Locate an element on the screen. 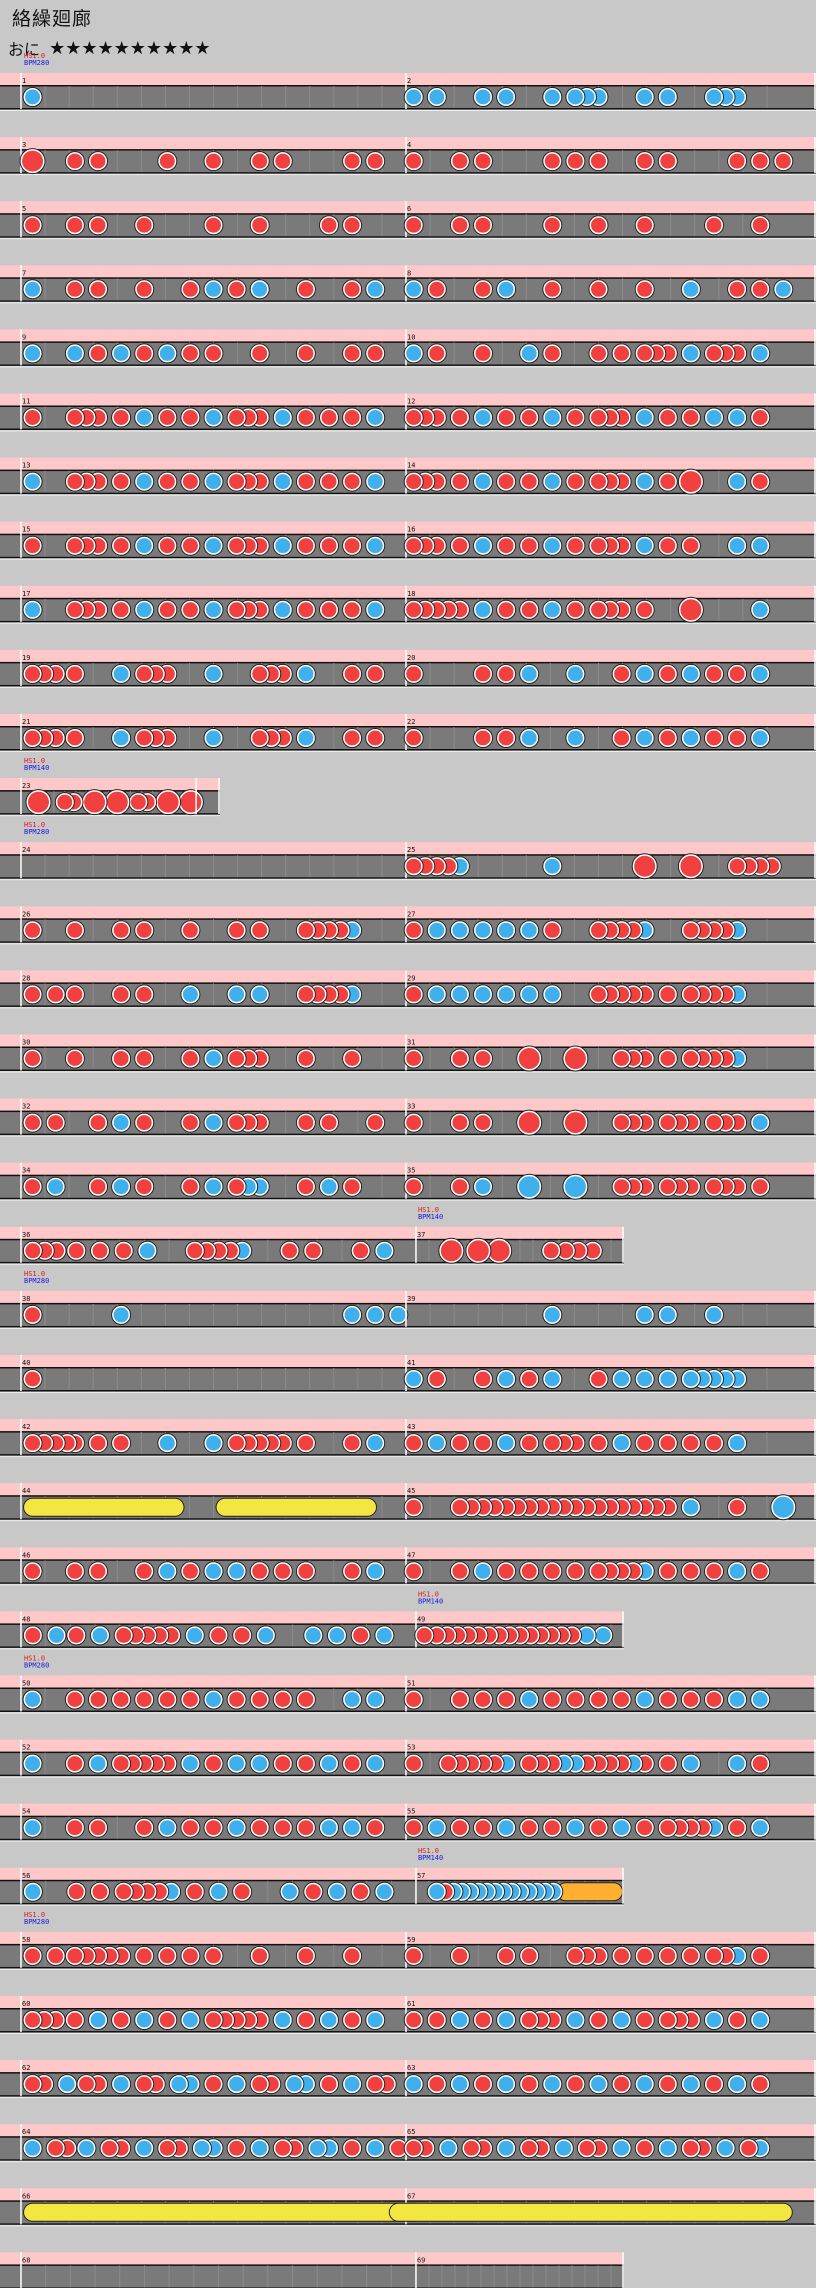 This screenshot has width=816, height=2288. measure-number: 35 is located at coordinates (411, 1171).